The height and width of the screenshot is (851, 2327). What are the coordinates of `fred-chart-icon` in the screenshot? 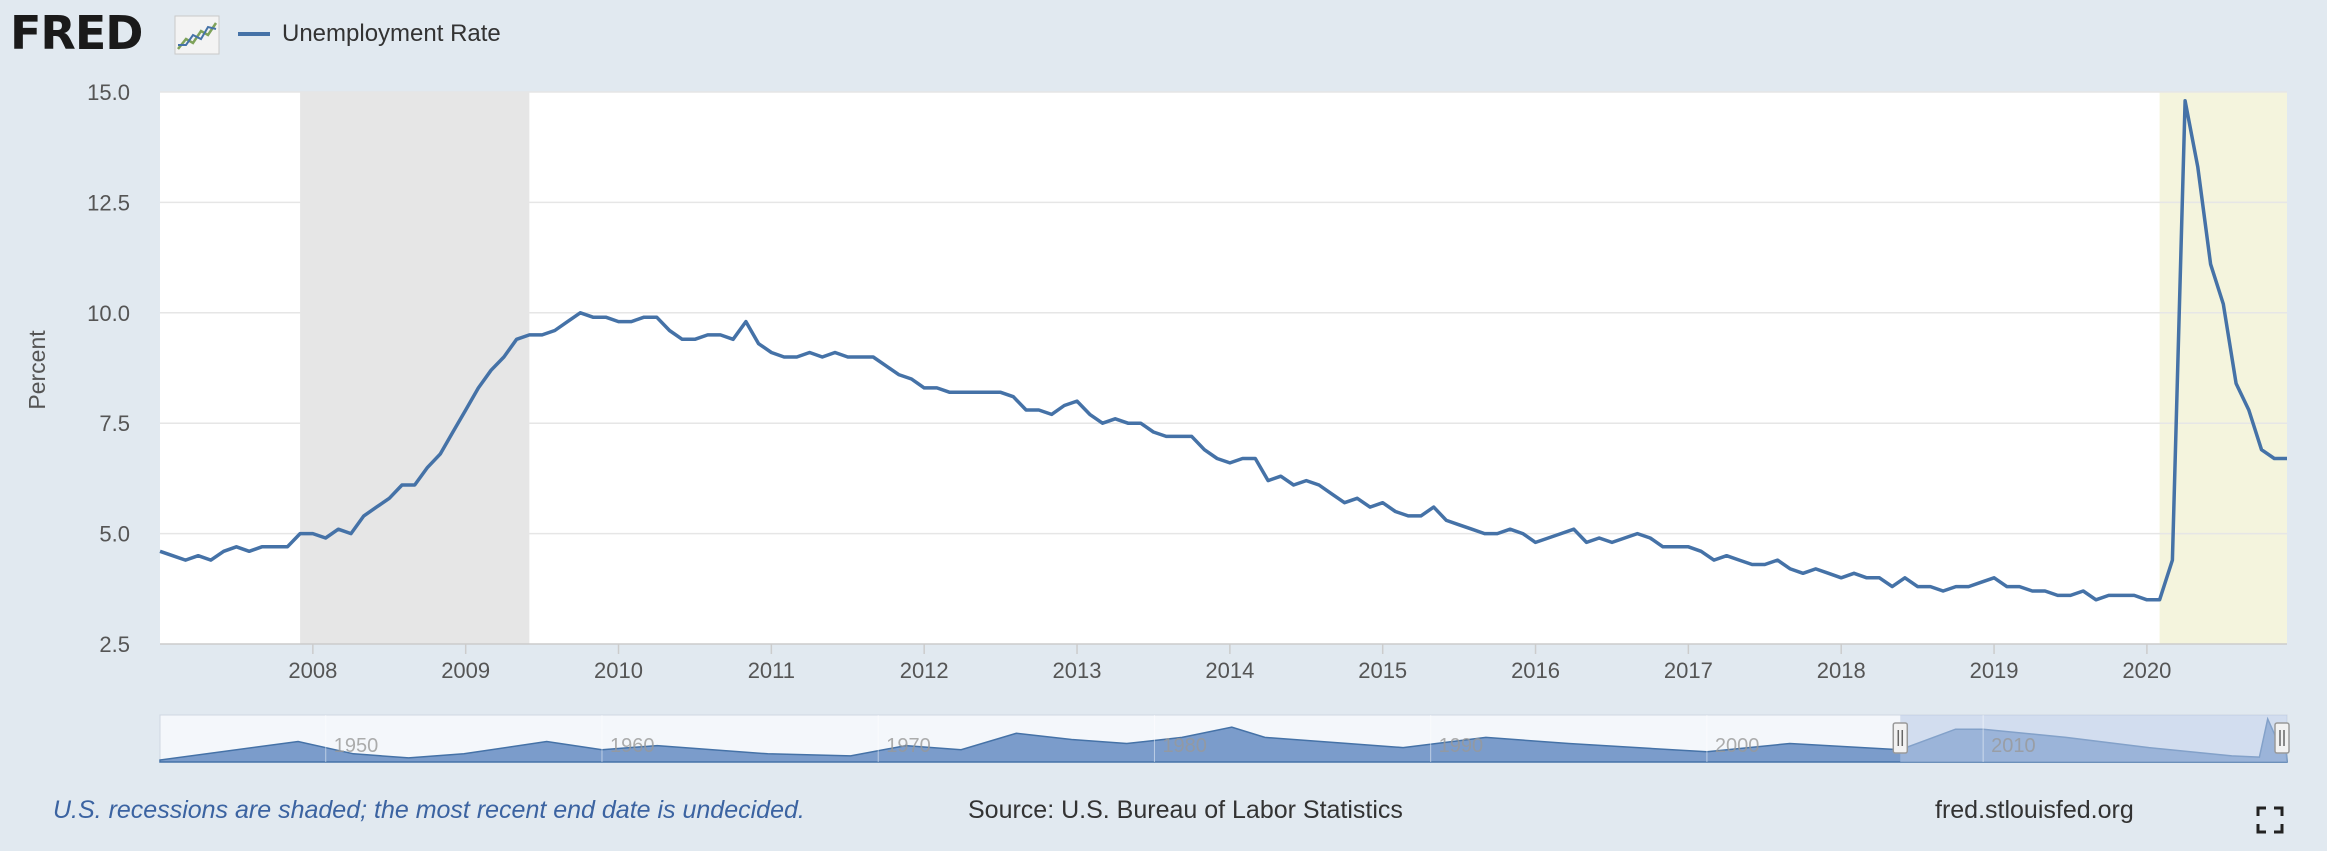 It's located at (197, 35).